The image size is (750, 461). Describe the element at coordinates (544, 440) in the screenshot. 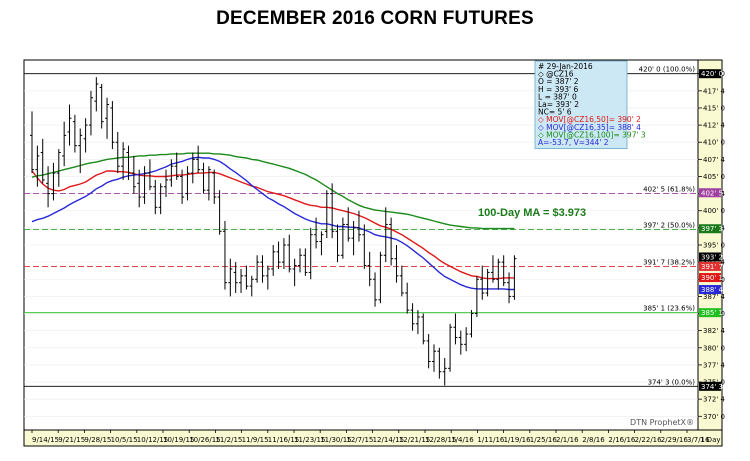

I see `x-tick-label: 1/25/16` at that location.